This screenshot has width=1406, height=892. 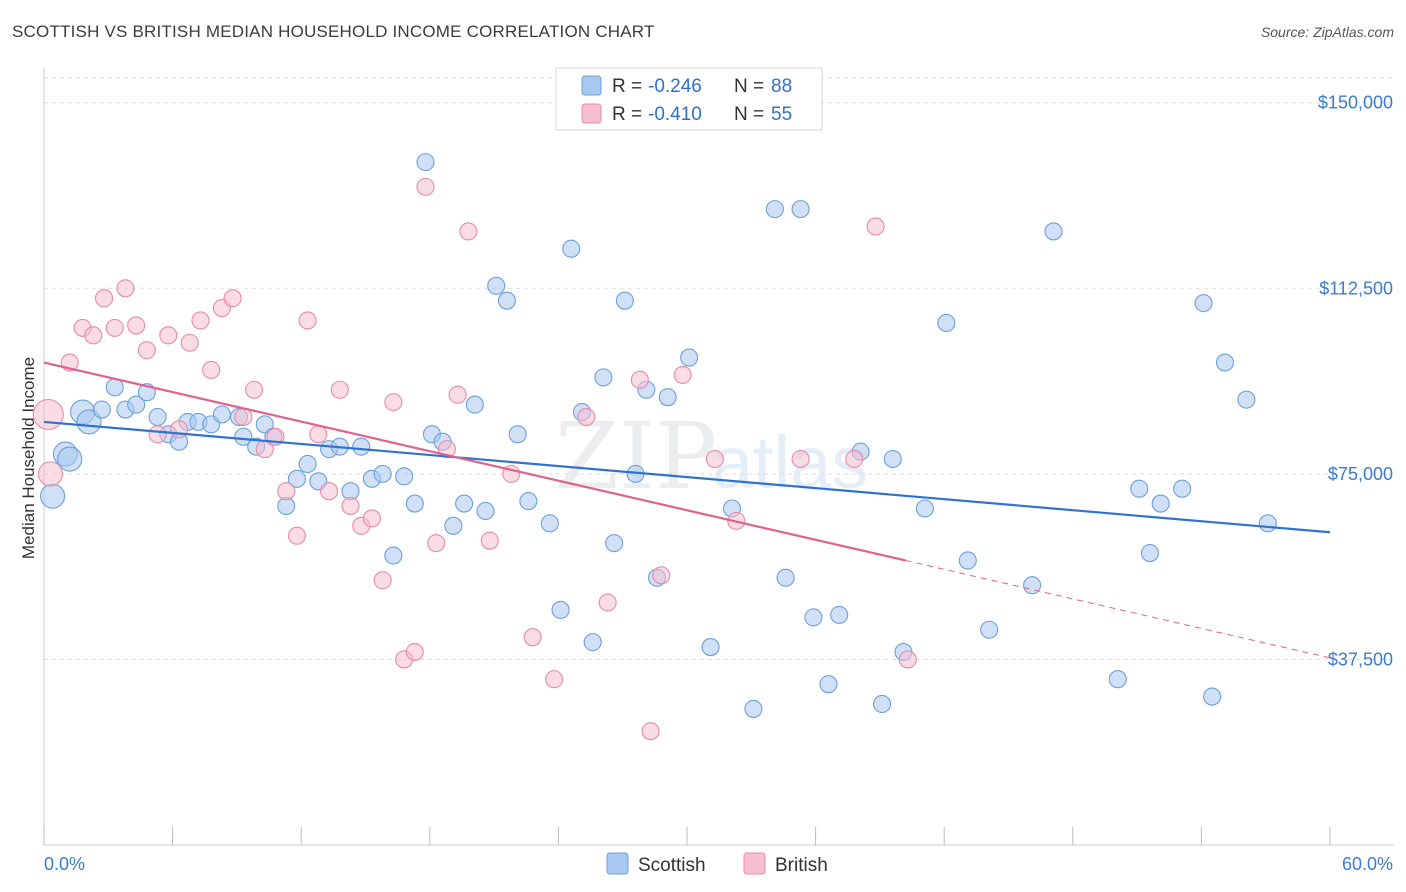 What do you see at coordinates (28, 458) in the screenshot?
I see `y-axis-label: Median Household Income` at bounding box center [28, 458].